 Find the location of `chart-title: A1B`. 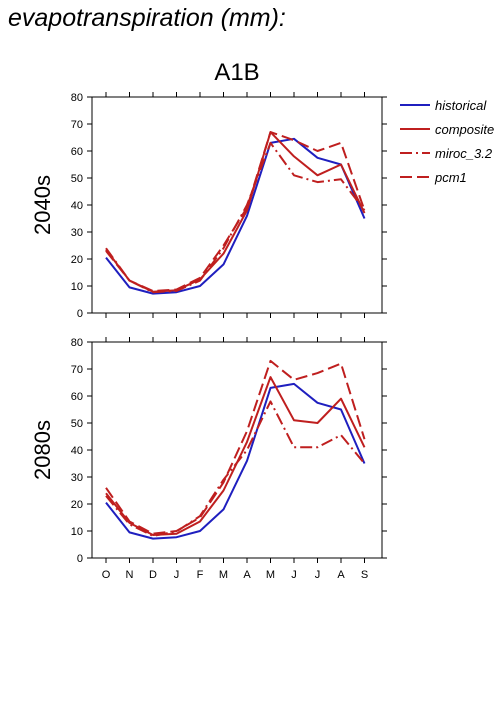

chart-title: A1B is located at coordinates (236, 72).